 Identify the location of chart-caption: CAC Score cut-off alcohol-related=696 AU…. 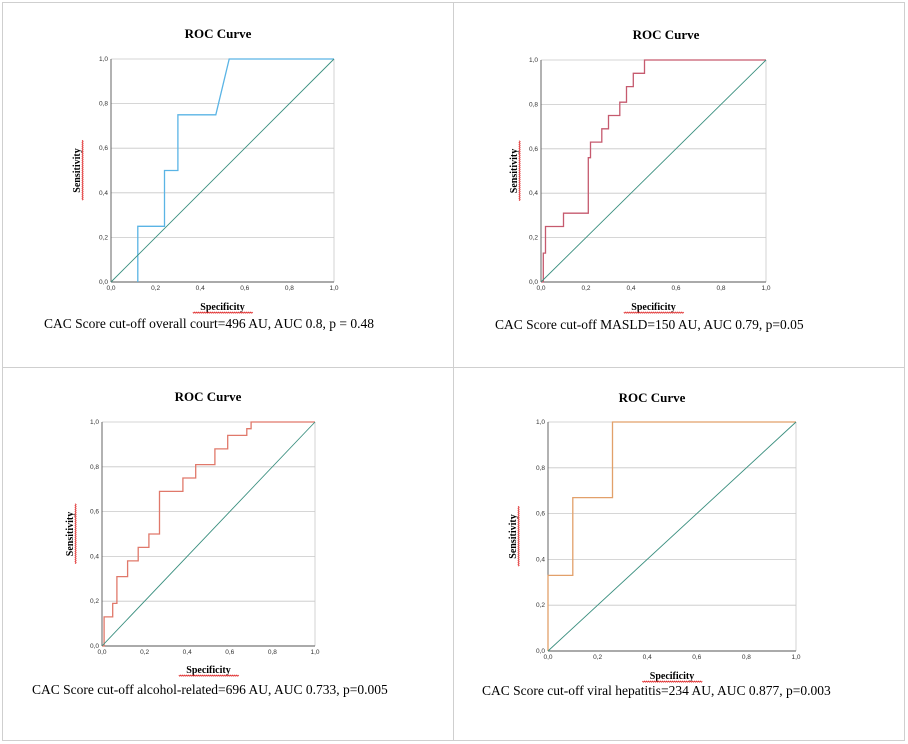
(210, 689).